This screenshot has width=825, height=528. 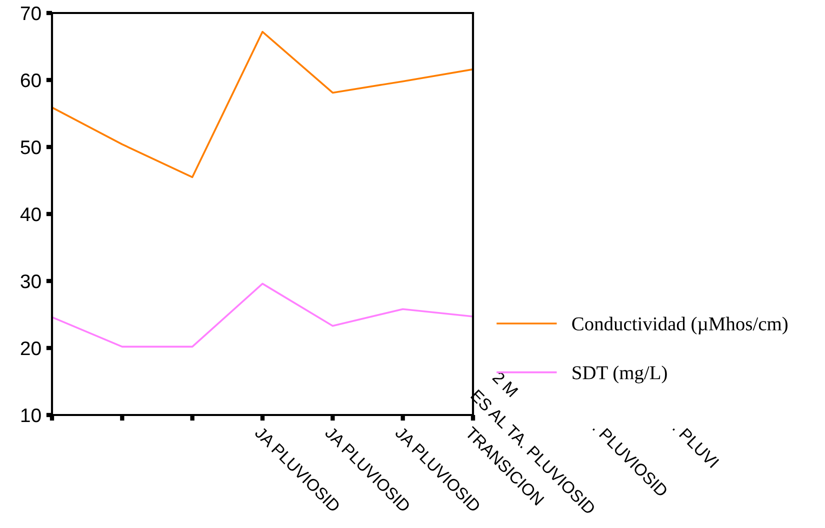 What do you see at coordinates (30, 13) in the screenshot?
I see `y-tick-label: 70` at bounding box center [30, 13].